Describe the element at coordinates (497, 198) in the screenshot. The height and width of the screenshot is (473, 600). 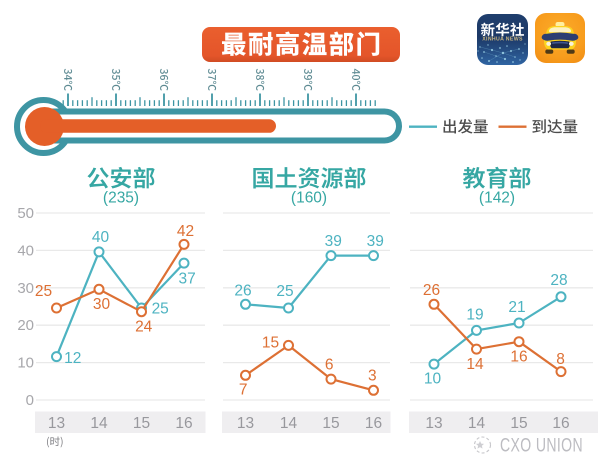
I see `svg-text: (142)` at that location.